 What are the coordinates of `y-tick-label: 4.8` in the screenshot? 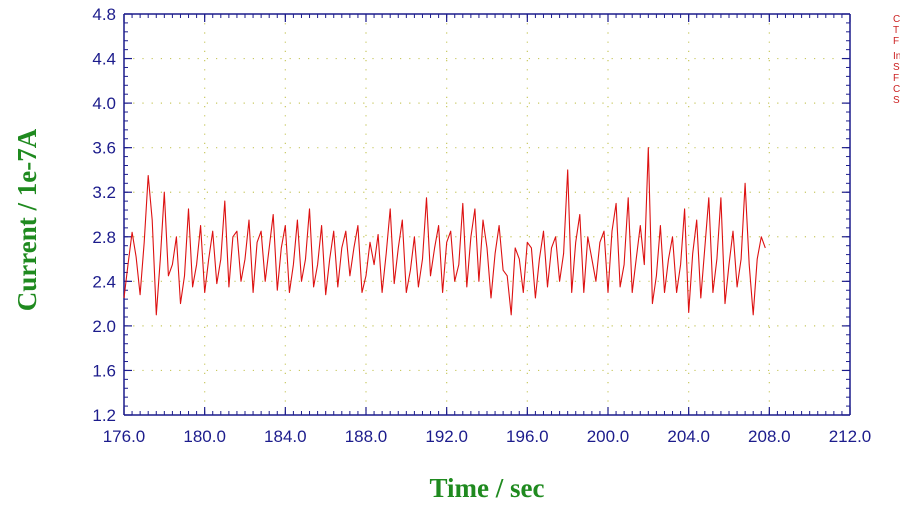 It's located at (104, 14).